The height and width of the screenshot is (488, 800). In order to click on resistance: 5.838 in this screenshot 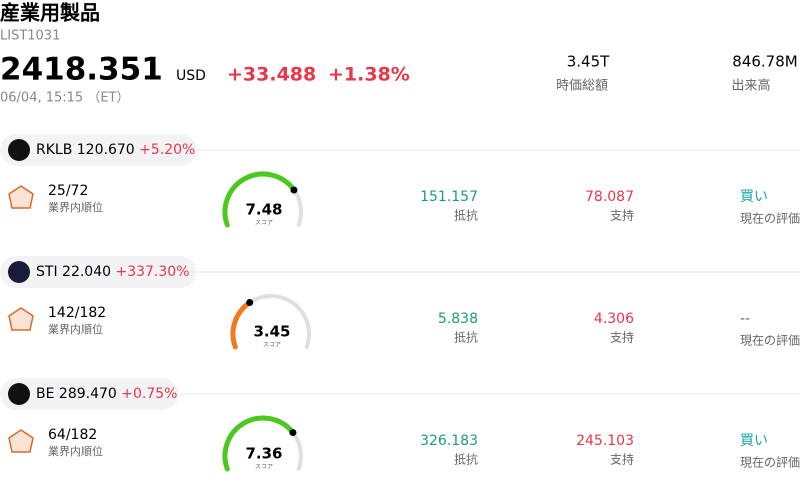, I will do `click(458, 319)`.